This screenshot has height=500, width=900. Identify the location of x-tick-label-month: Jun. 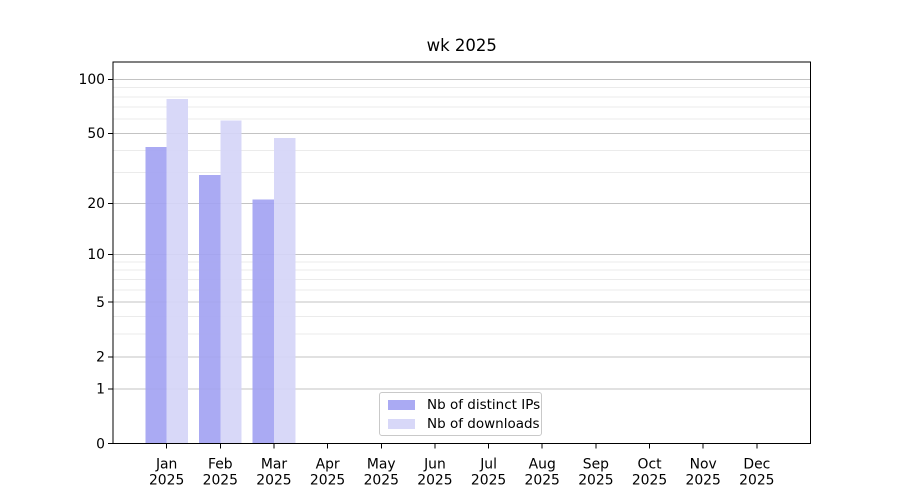
(434, 465).